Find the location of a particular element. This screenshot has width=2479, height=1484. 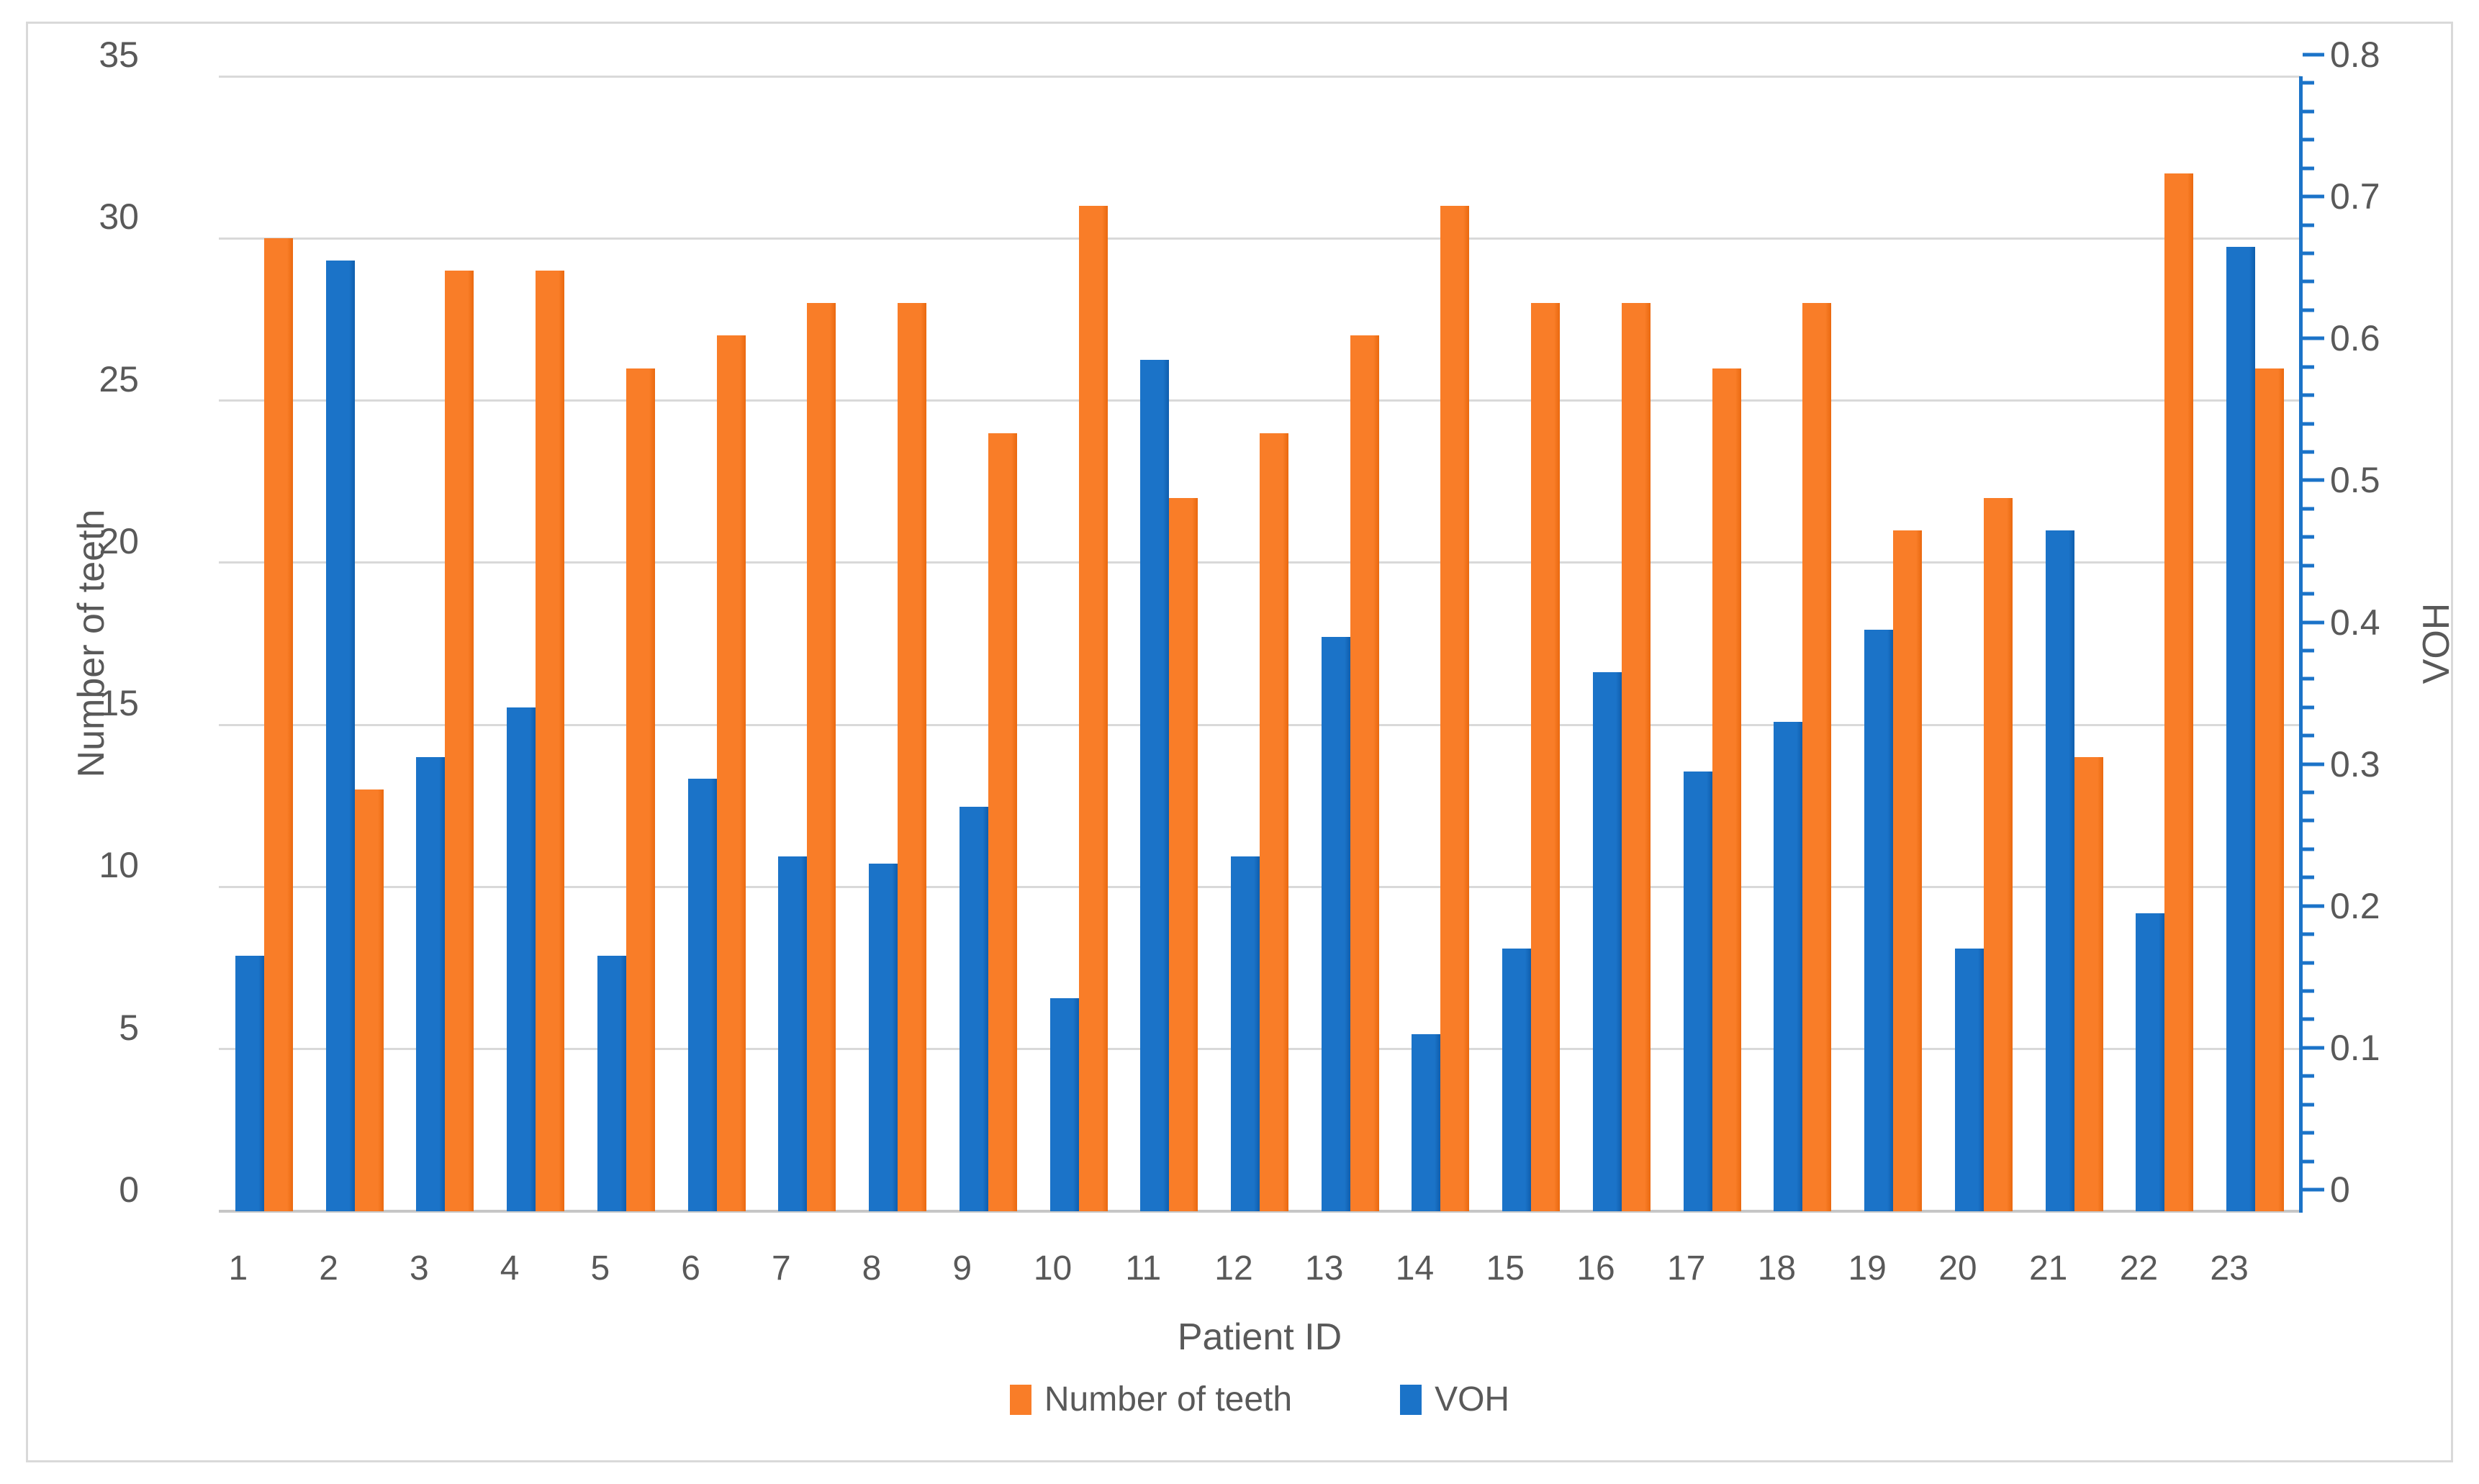

right-axis-minor-tick-0.78 is located at coordinates (2308, 83).